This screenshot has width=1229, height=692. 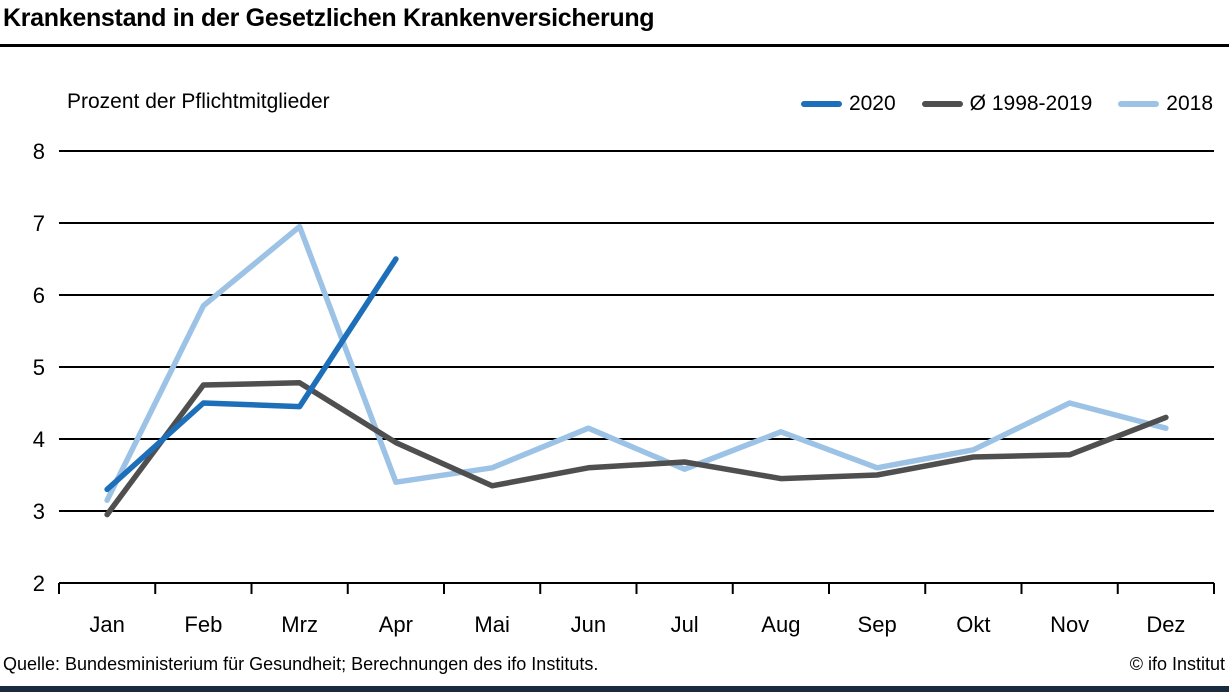 What do you see at coordinates (973, 624) in the screenshot?
I see `x-tick-label-okt: Okt` at bounding box center [973, 624].